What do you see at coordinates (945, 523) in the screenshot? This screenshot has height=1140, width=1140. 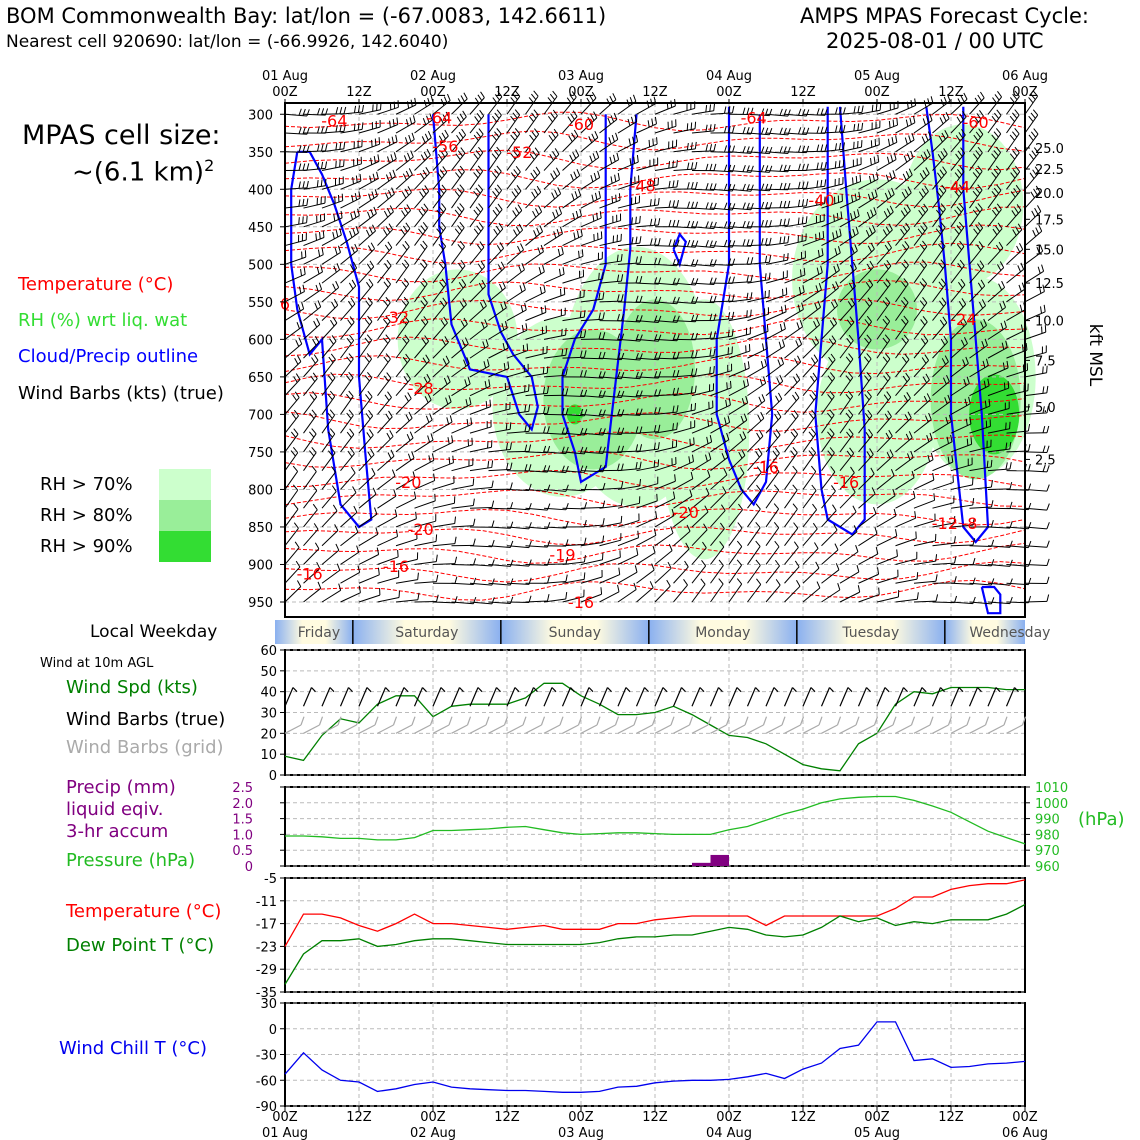 I see `temperature-label-23: -12` at bounding box center [945, 523].